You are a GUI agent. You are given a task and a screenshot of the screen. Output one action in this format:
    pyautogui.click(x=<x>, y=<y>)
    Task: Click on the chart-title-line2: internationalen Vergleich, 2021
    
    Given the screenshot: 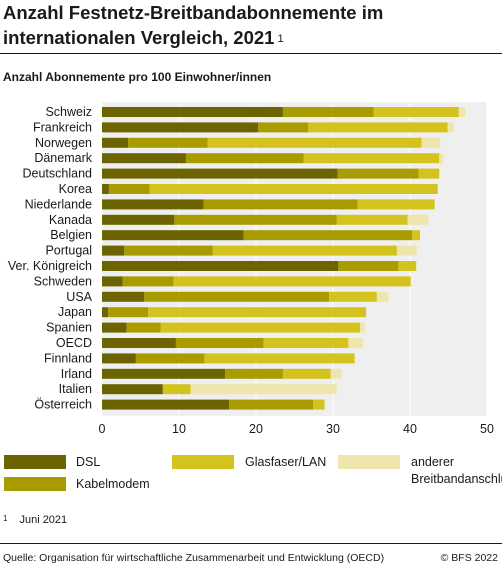 What is the action you would take?
    pyautogui.click(x=139, y=37)
    